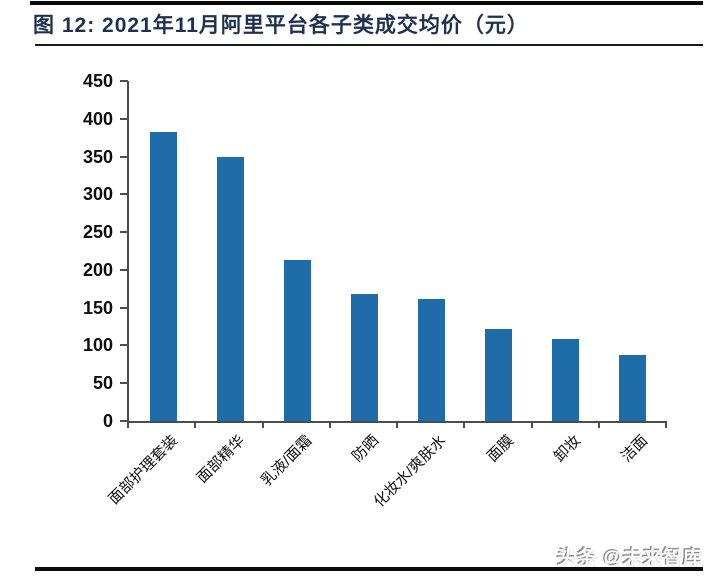 This screenshot has height=579, width=717. What do you see at coordinates (143, 470) in the screenshot?
I see `x-axis-category-label: 面部护理套装` at bounding box center [143, 470].